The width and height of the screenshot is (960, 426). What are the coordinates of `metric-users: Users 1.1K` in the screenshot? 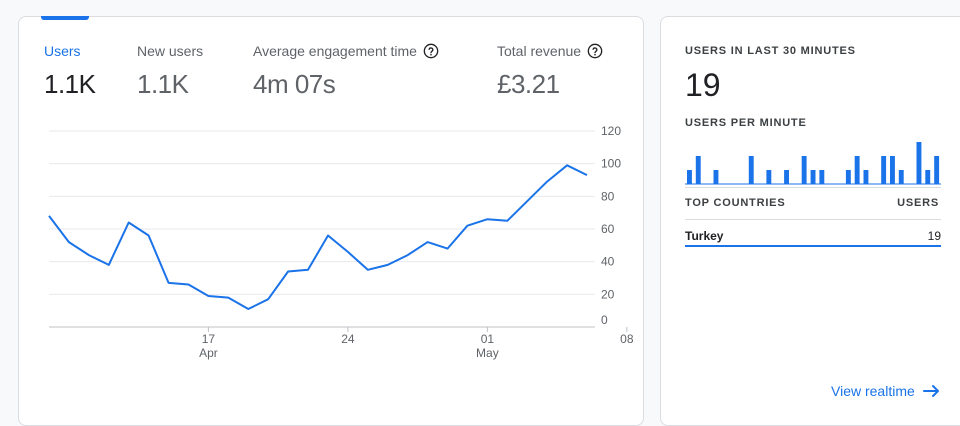 It's located at (70, 71).